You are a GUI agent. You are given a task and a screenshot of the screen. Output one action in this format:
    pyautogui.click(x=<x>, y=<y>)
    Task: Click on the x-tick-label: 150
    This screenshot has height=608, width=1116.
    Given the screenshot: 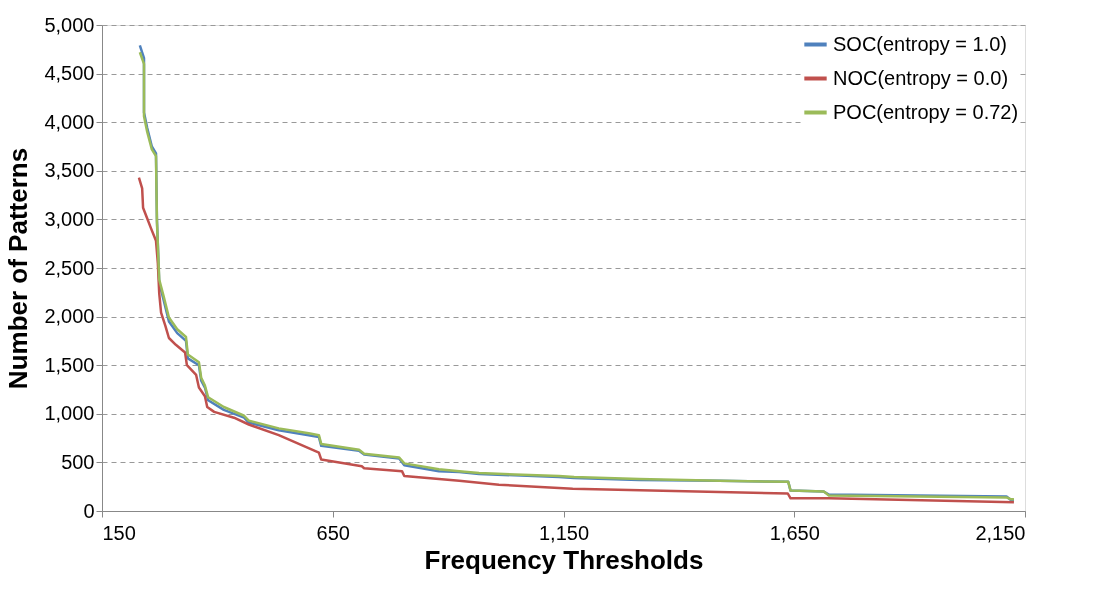 What is the action you would take?
    pyautogui.click(x=119, y=532)
    